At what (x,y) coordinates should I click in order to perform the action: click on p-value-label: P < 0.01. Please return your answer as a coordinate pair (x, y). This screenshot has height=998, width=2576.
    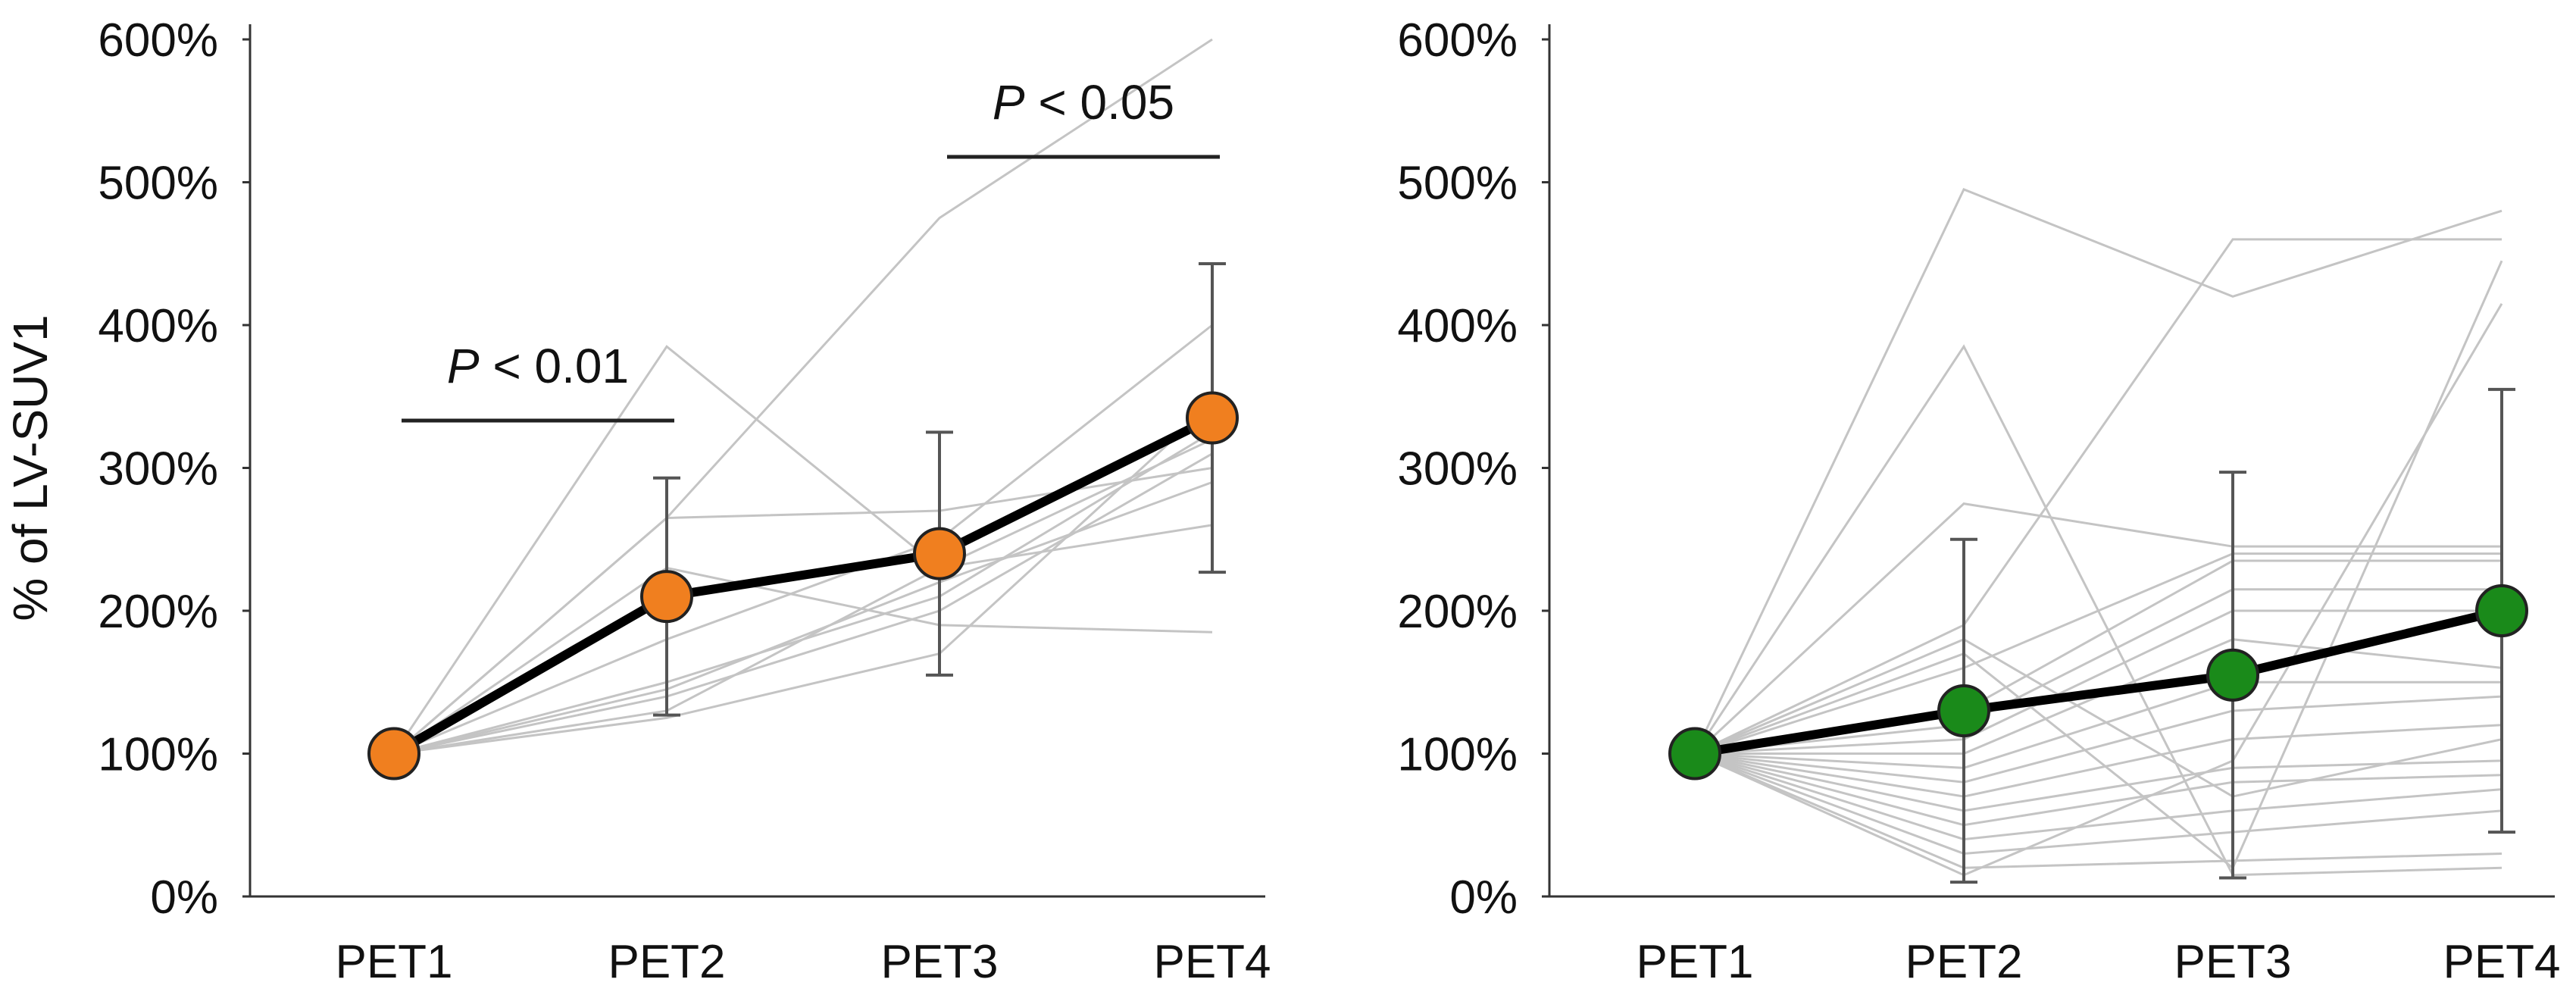
    Looking at the image, I should click on (538, 366).